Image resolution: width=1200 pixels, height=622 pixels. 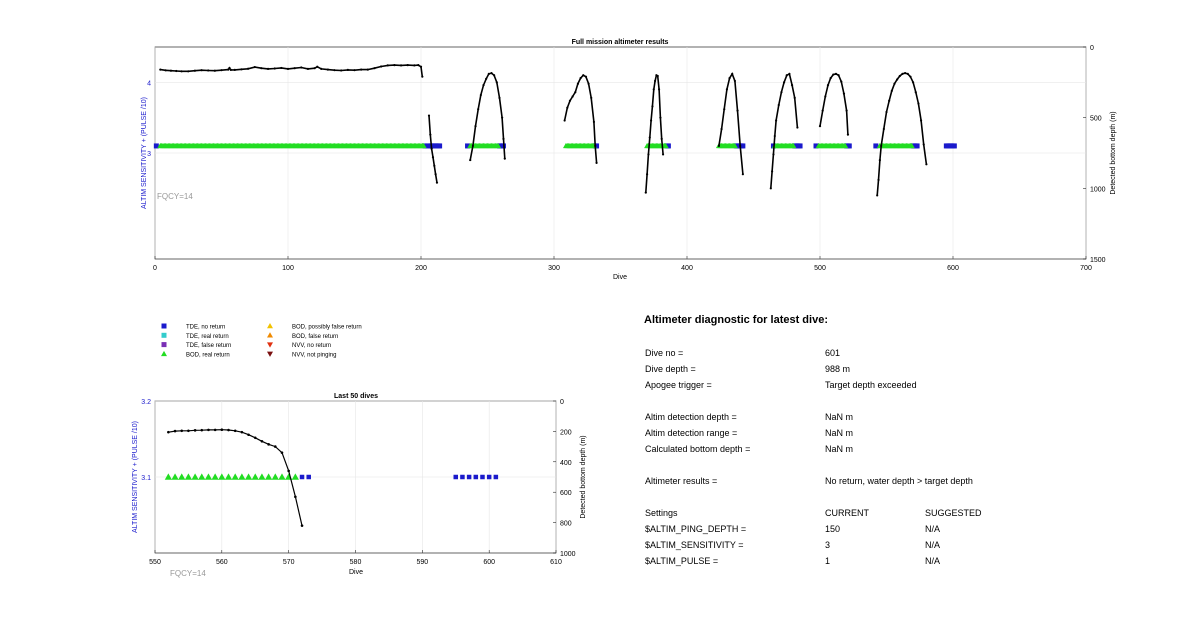 What do you see at coordinates (847, 513) in the screenshot?
I see `current-header: CURRENT` at bounding box center [847, 513].